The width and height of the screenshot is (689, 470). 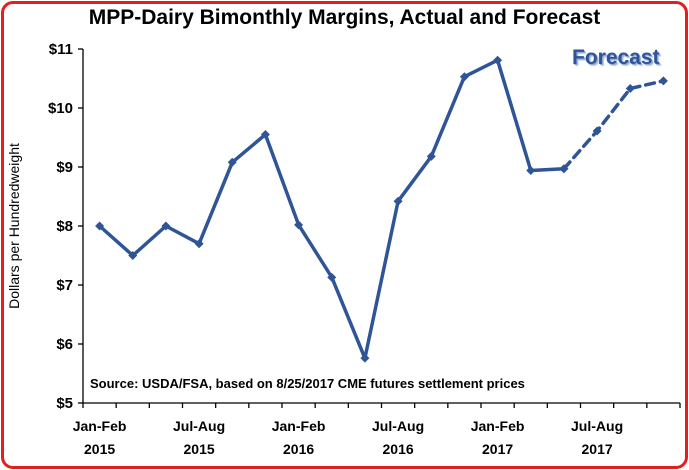 I want to click on series-line-forecast, so click(x=614, y=125).